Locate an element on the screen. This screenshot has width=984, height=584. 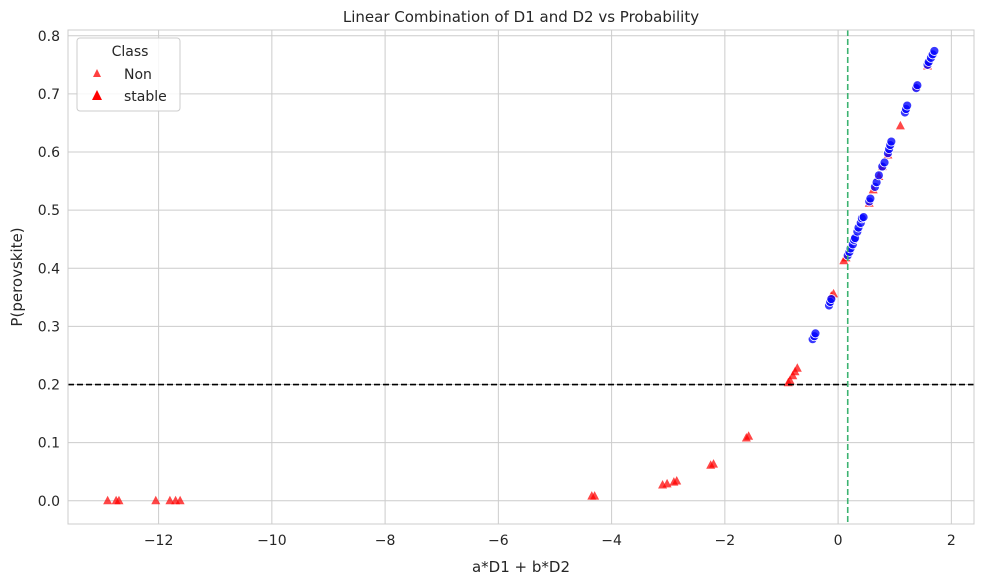
x-tick-label: 0 is located at coordinates (838, 541).